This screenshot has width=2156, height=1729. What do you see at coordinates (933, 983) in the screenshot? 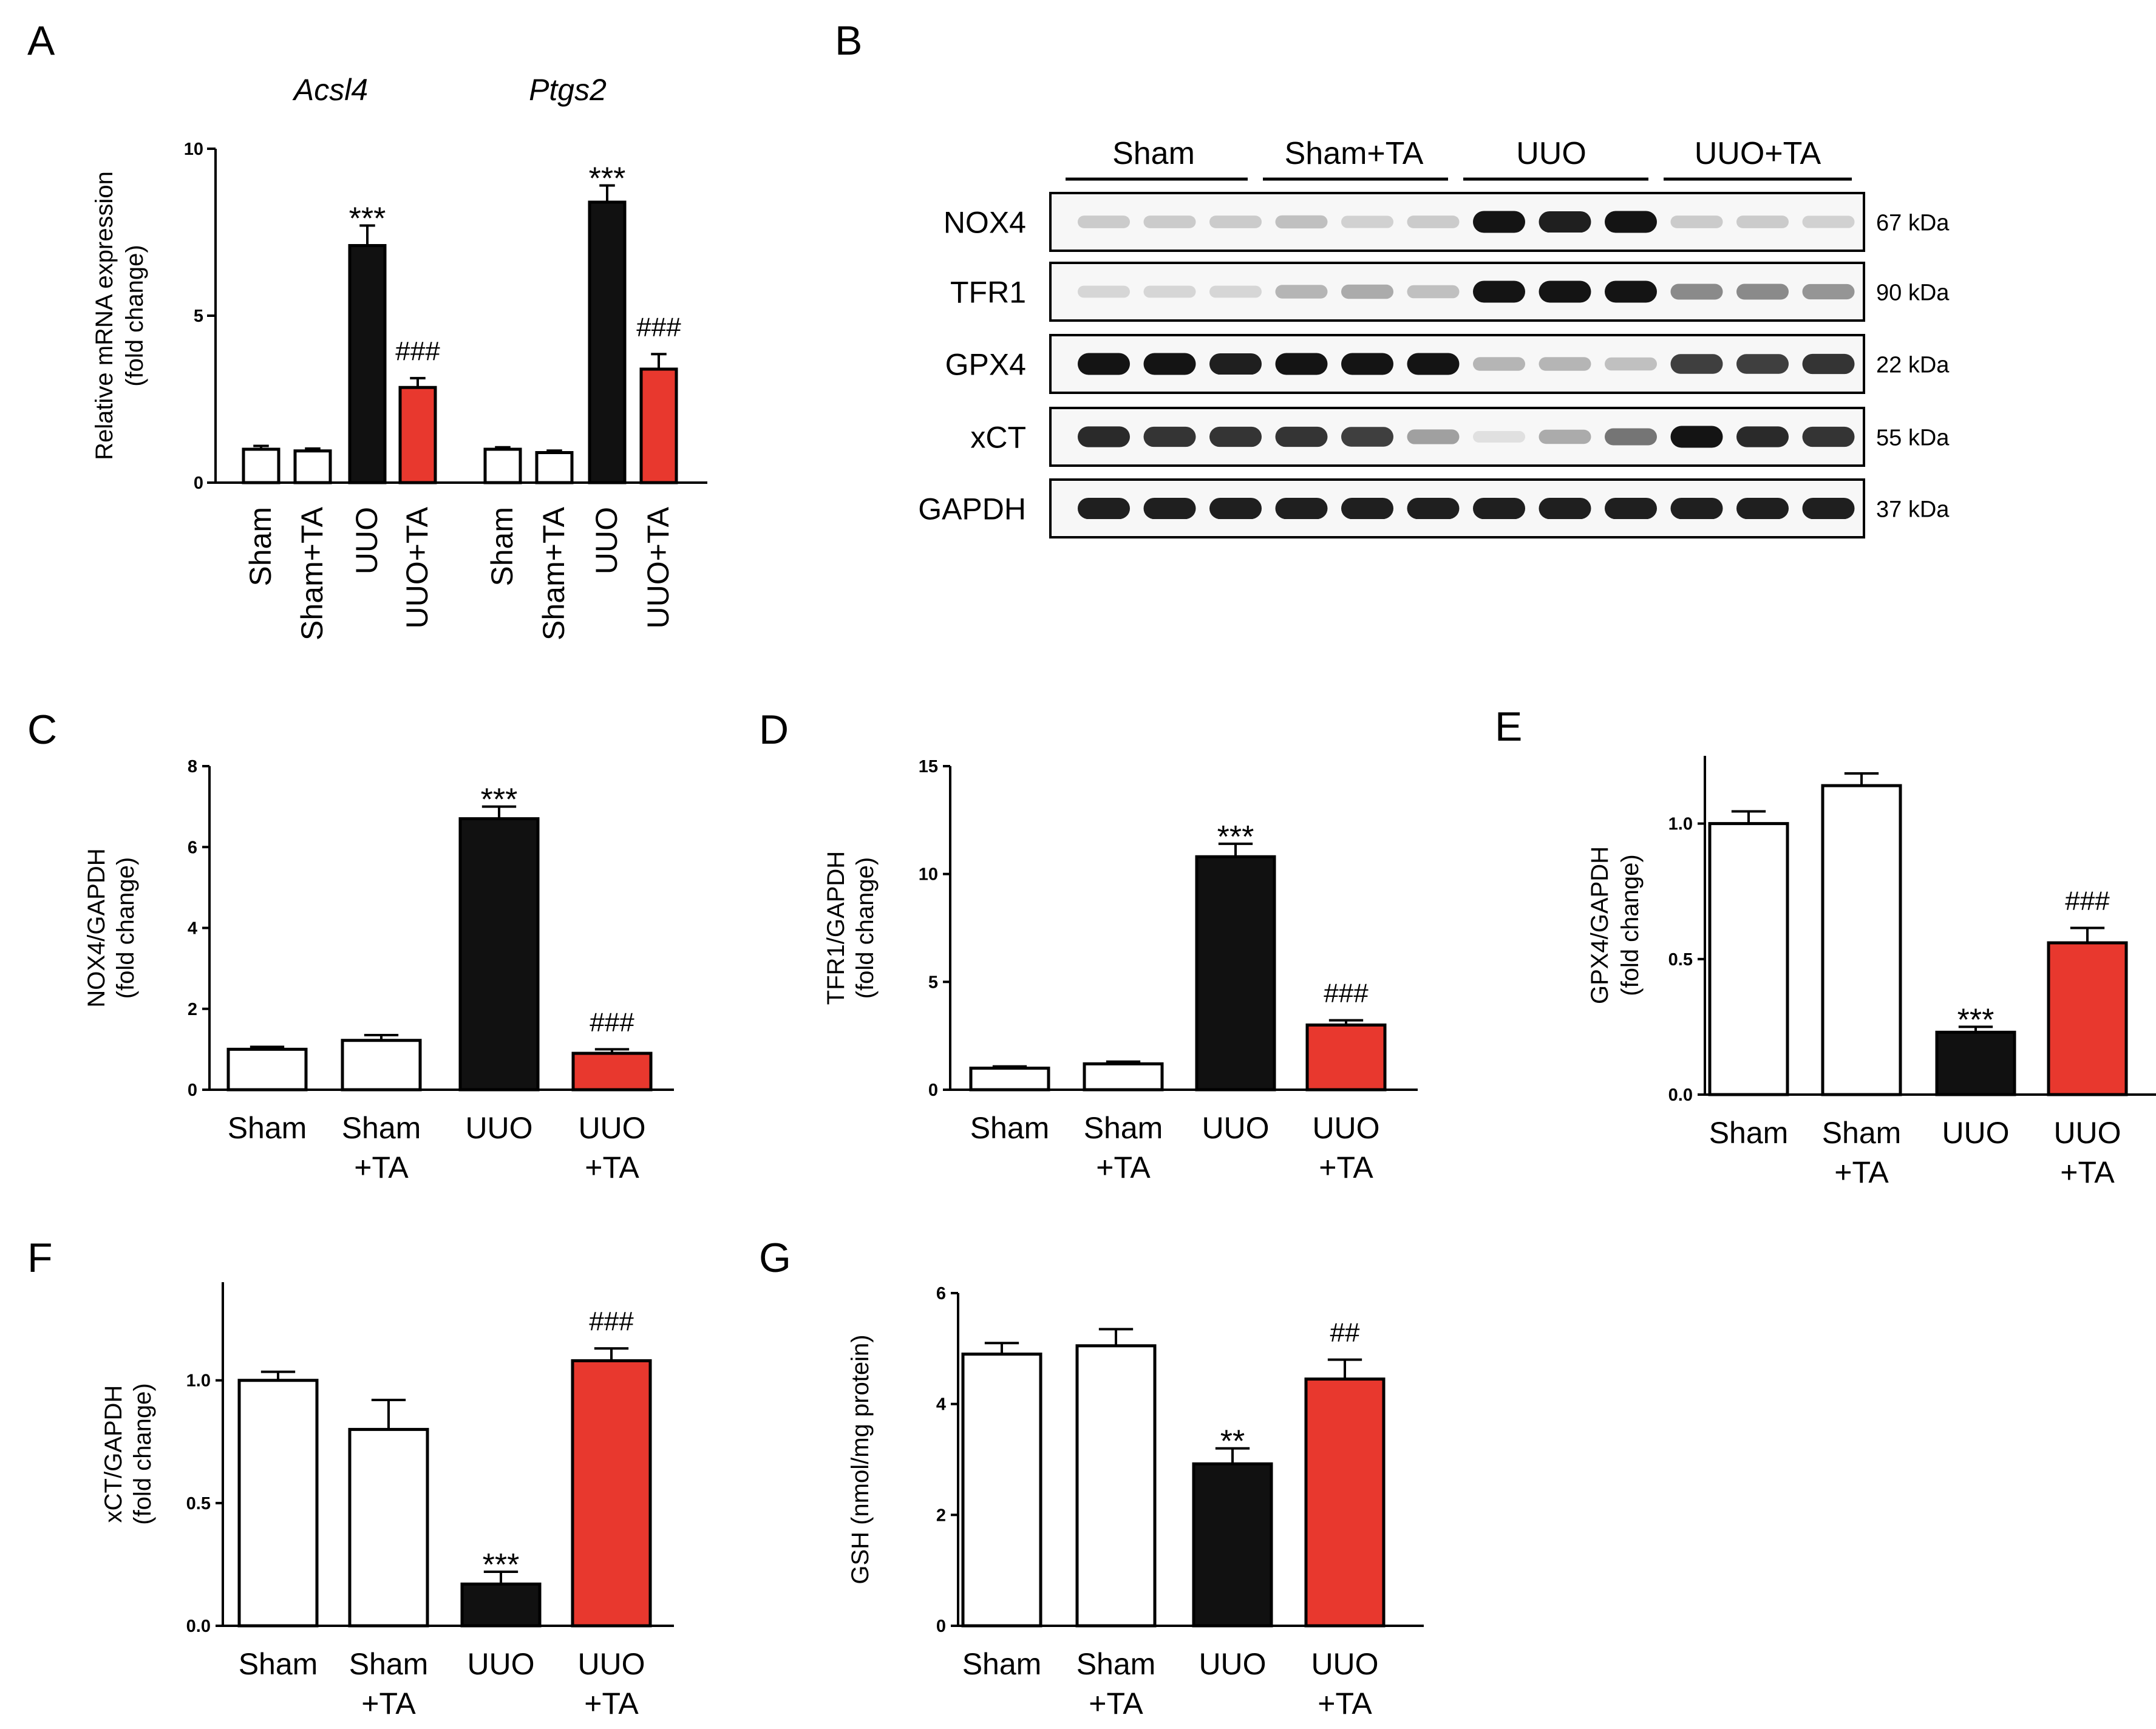
I see `y-tick-label: 5` at bounding box center [933, 983].